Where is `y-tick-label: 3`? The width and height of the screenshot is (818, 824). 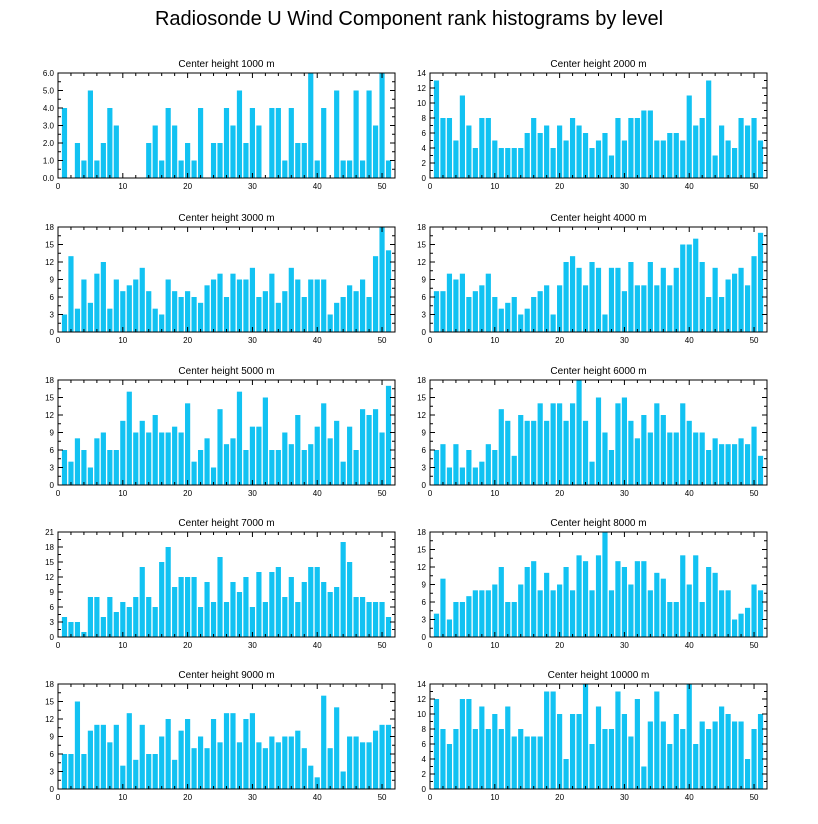
y-tick-label: 3 is located at coordinates (52, 468).